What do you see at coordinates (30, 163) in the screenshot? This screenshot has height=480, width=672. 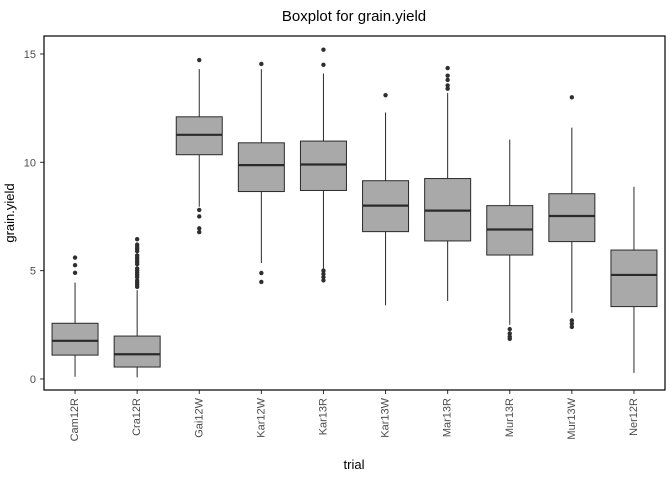 I see `y-tick-label: 10` at bounding box center [30, 163].